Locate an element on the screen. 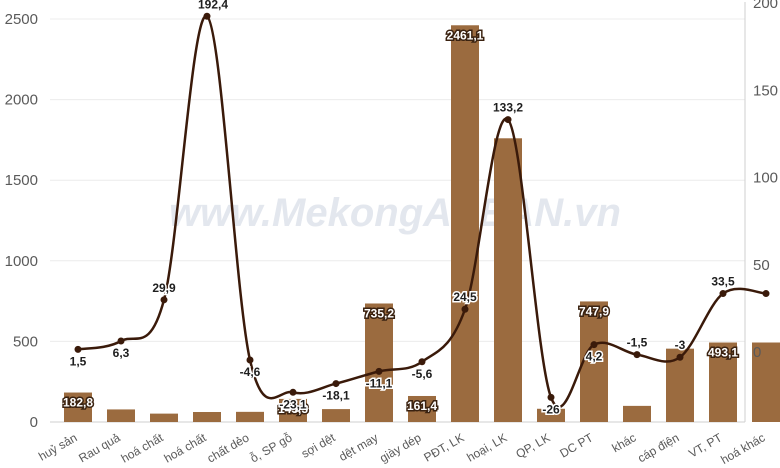 This screenshot has height=468, width=780. bar-data-label: 2461,1 is located at coordinates (465, 35).